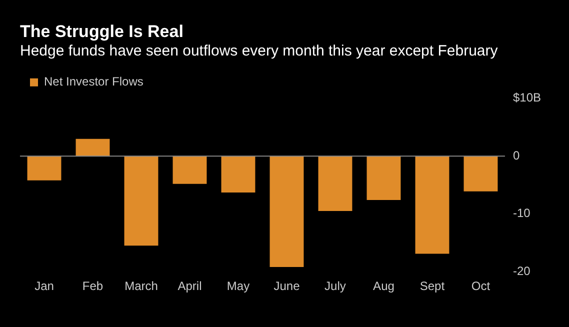 Image resolution: width=569 pixels, height=327 pixels. I want to click on chart-title: The Struggle Is Real, so click(102, 31).